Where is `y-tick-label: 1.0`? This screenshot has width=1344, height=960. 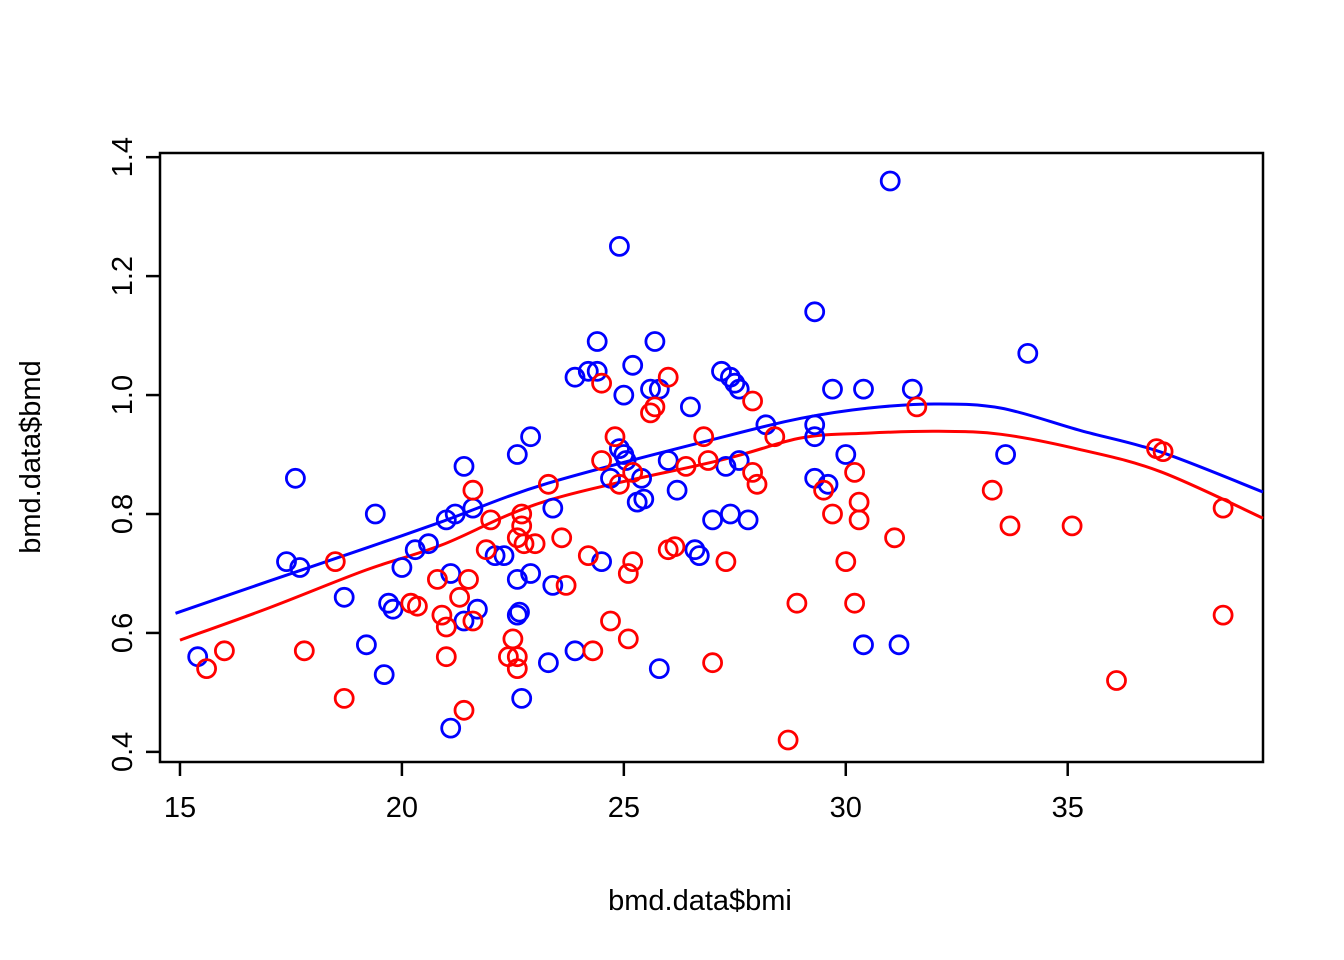 y-tick-label: 1.0 is located at coordinates (123, 395).